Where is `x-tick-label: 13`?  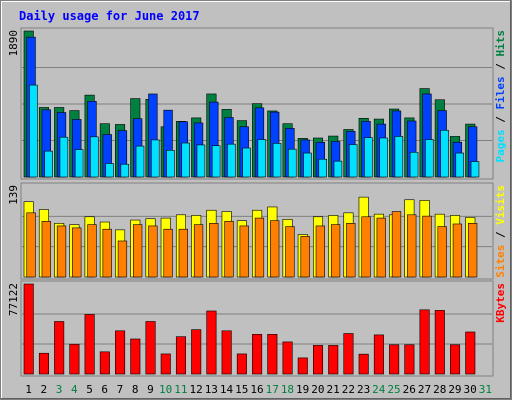 x-tick-label: 13 is located at coordinates (211, 389).